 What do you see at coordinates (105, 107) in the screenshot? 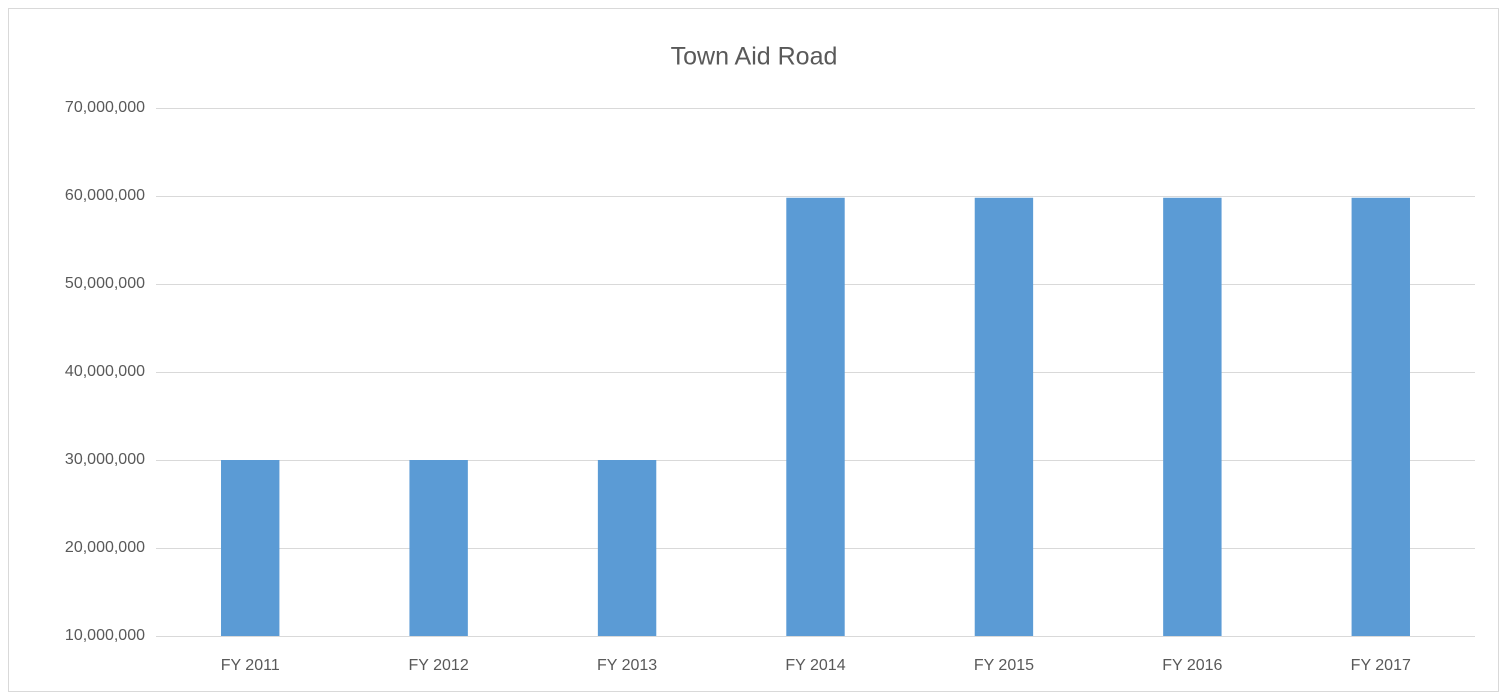
I see `y-tick-label: 70,000,000` at bounding box center [105, 107].